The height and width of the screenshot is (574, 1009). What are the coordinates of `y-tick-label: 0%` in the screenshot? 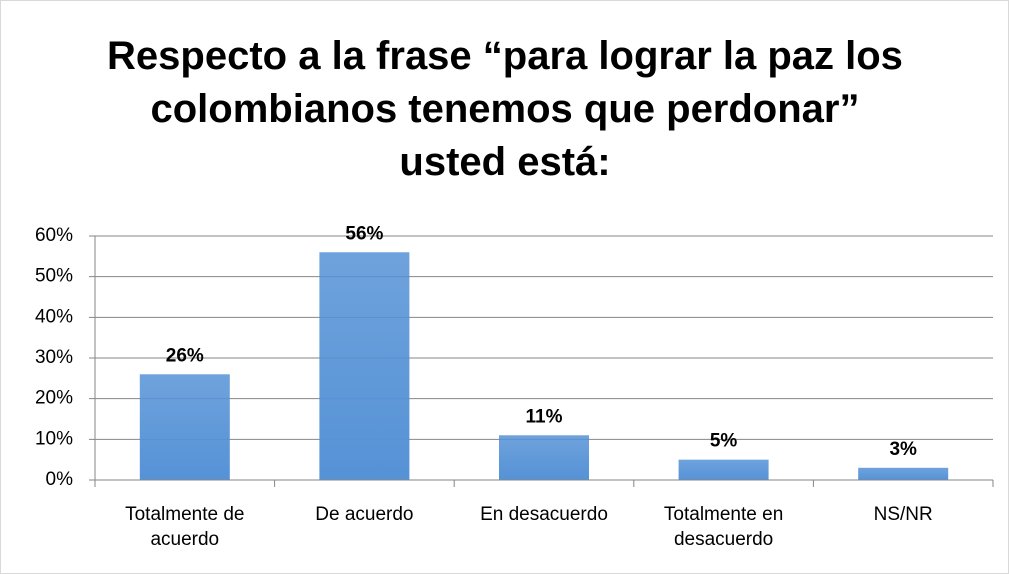 It's located at (60, 479).